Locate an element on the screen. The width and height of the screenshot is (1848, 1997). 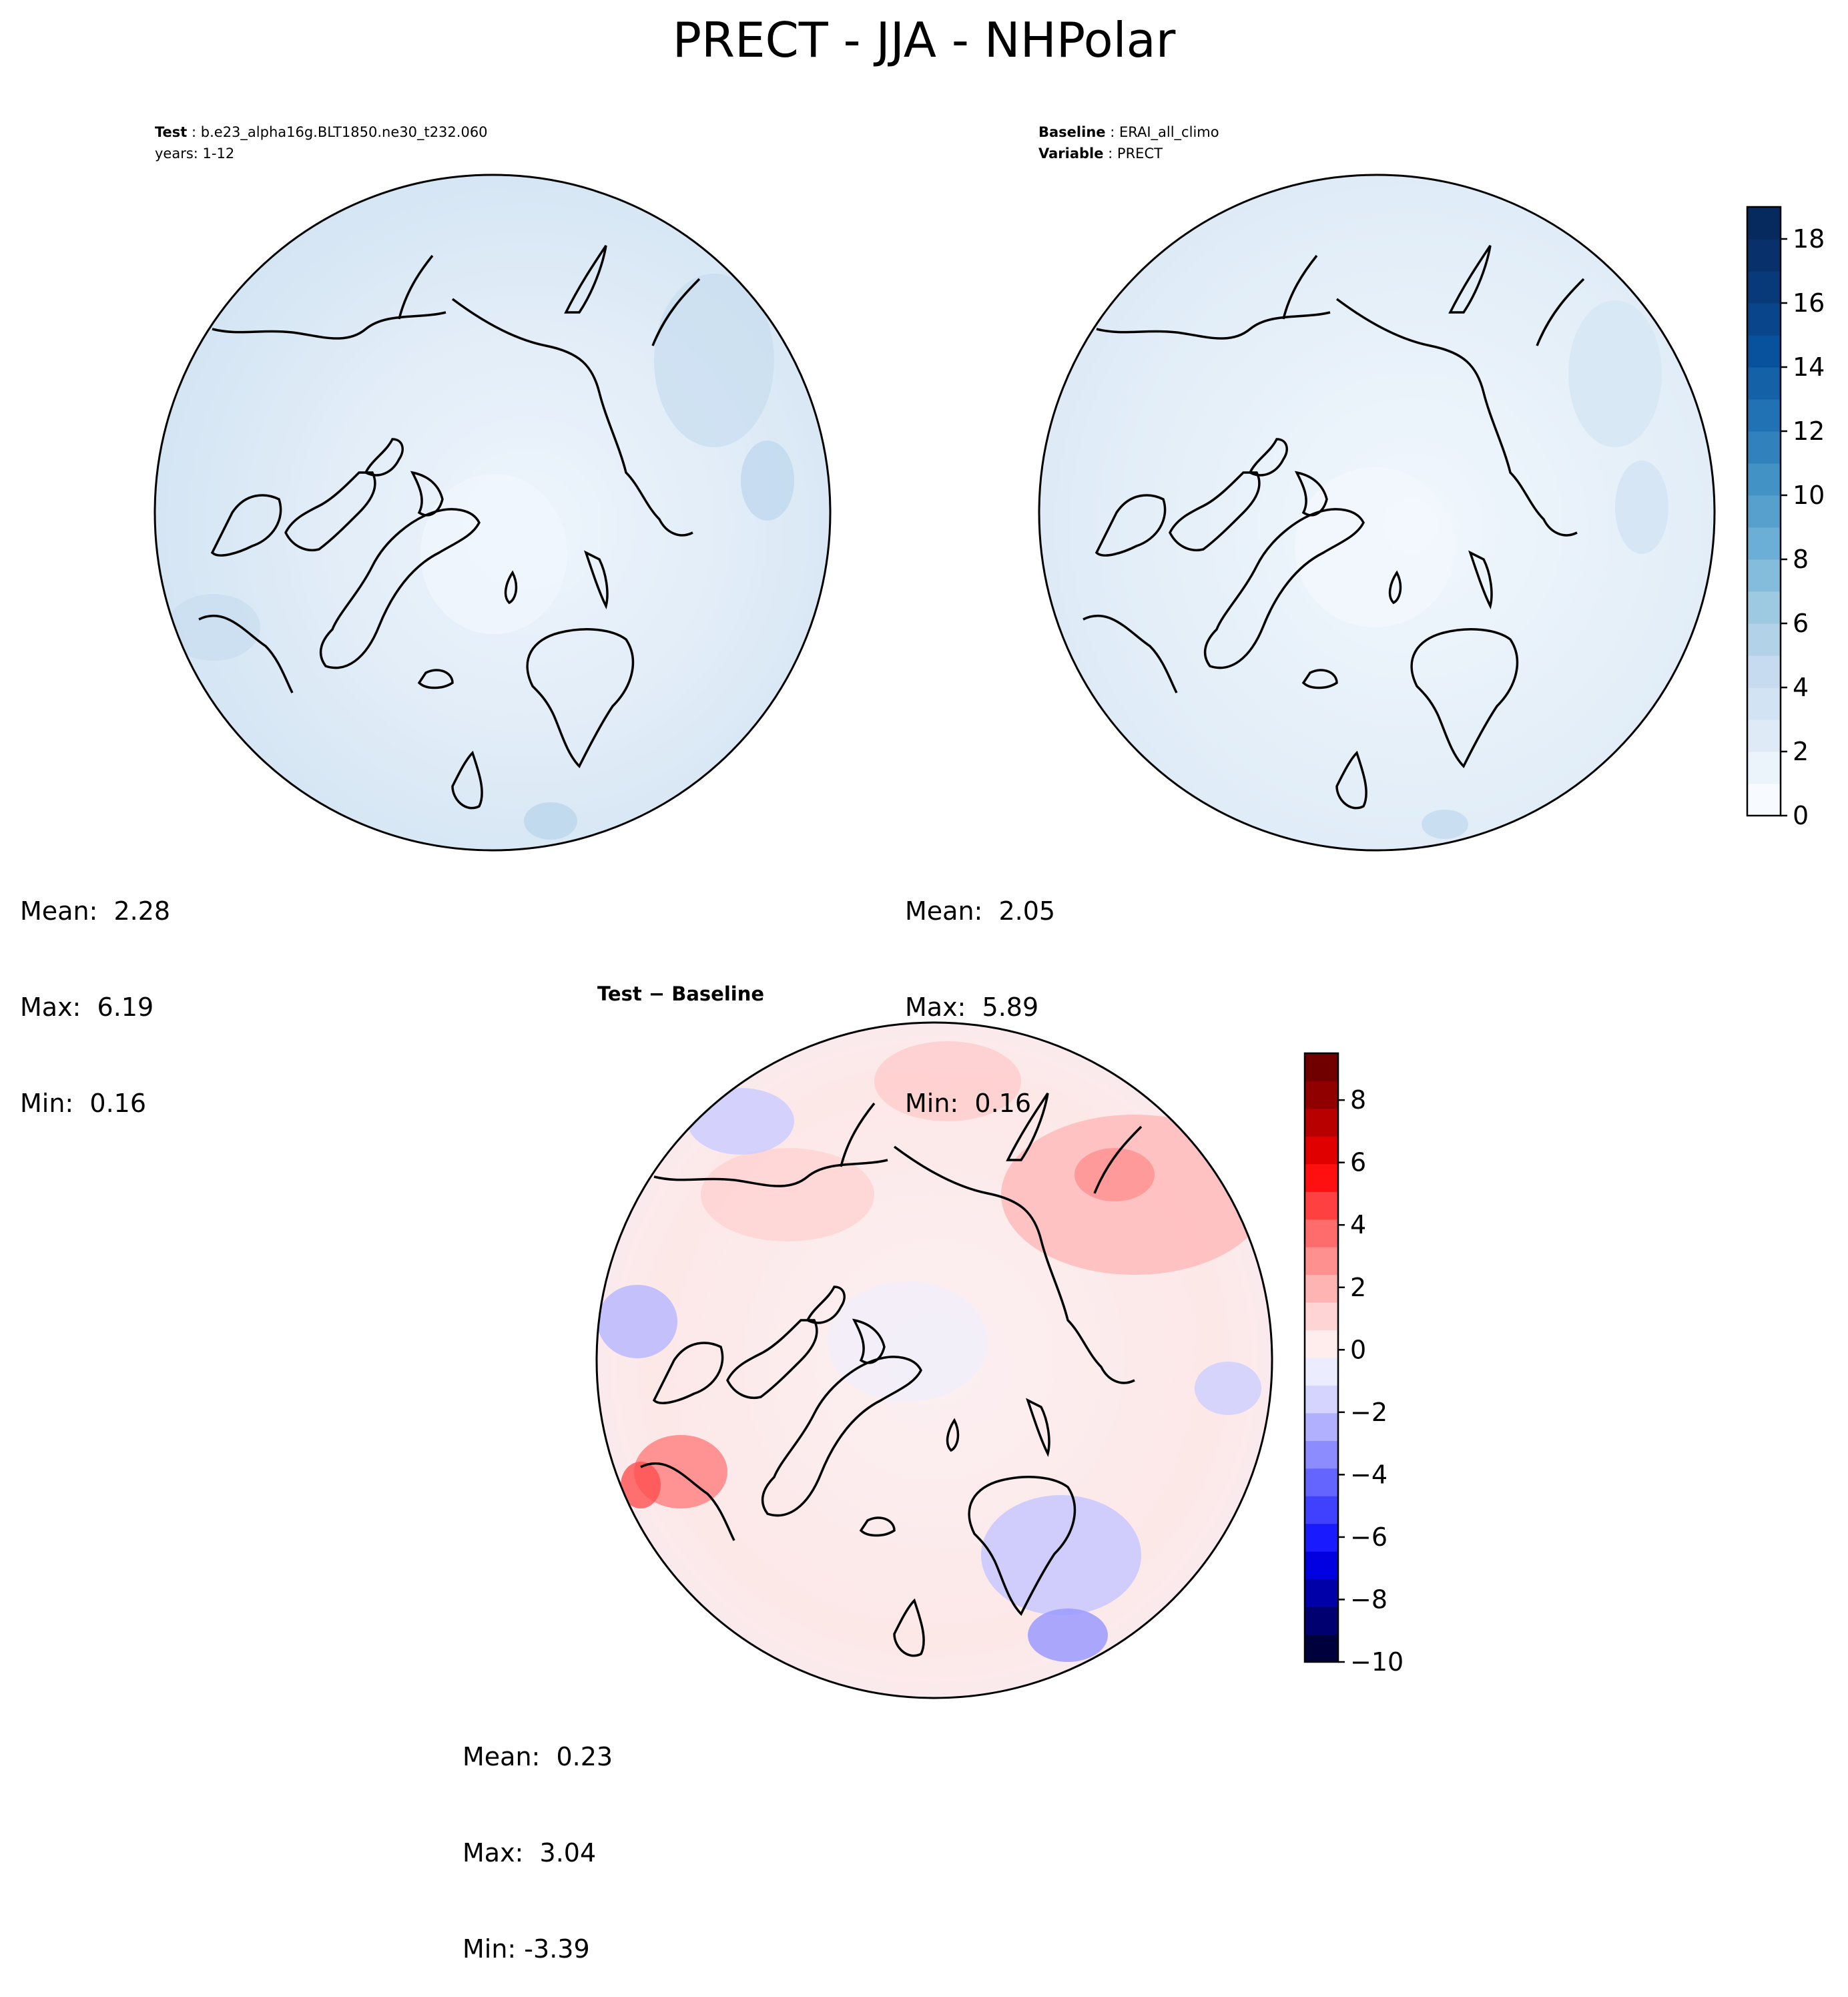
colorbar-difference-tick-label: −2 is located at coordinates (1369, 1413).